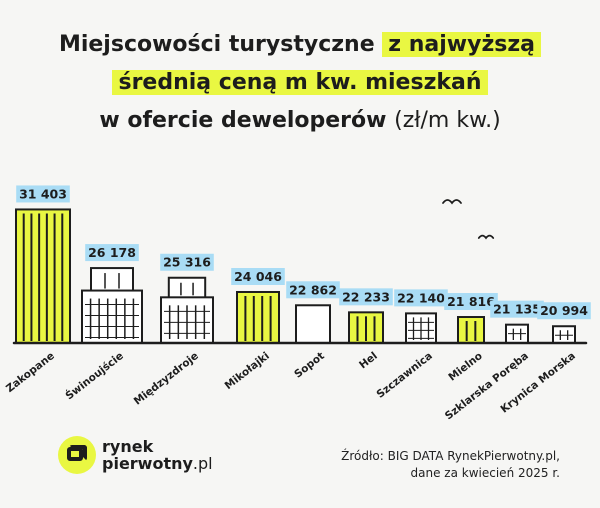 This screenshot has width=600, height=508. Describe the element at coordinates (30, 372) in the screenshot. I see `category-label-zakopane: Zakopane` at that location.